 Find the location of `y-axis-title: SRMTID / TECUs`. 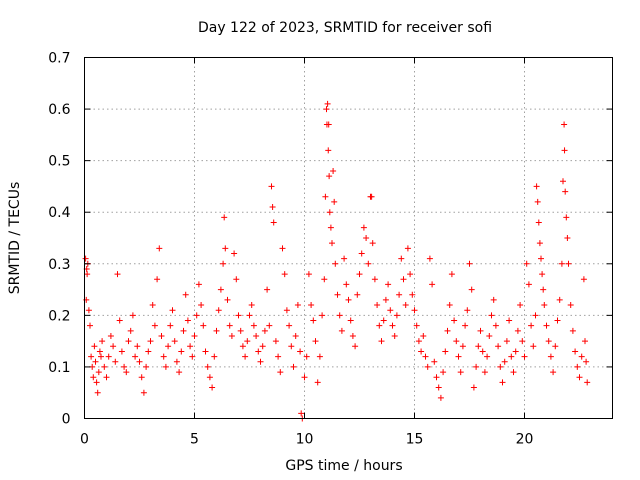

y-axis-title: SRMTID / TECUs is located at coordinates (15, 238).